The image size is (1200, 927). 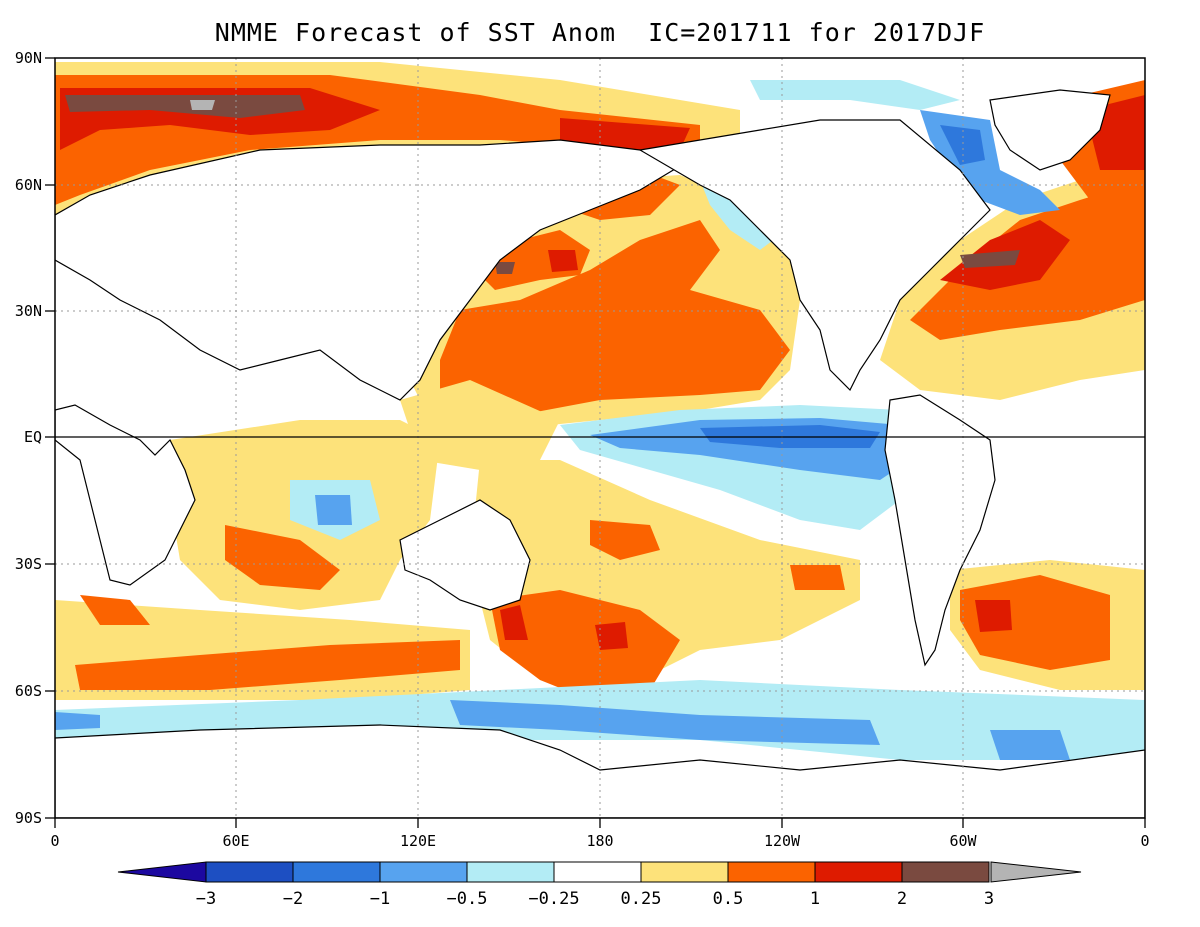 I want to click on lat-axis: 90N 60N 30N EQ 30S 60S 90S, so click(x=35, y=438).